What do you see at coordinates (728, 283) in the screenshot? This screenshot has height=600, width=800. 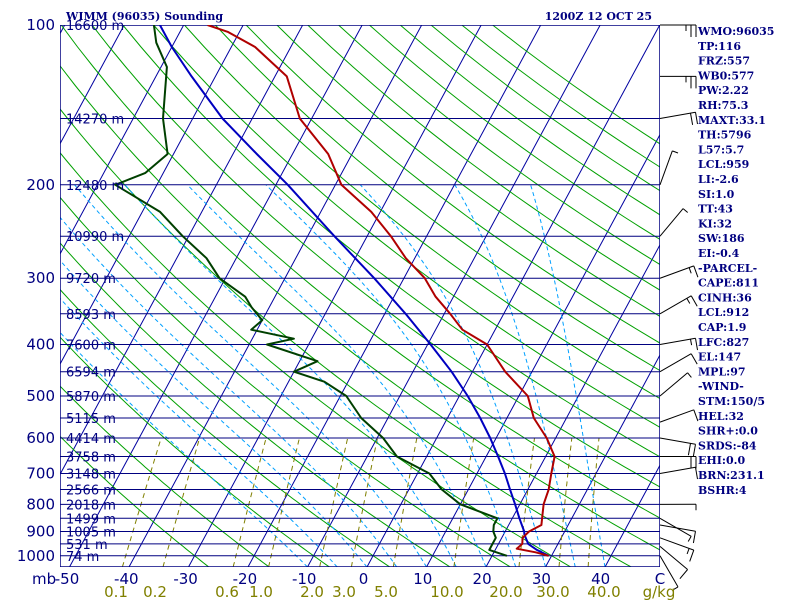 I see `index-item: CAPE:811` at bounding box center [728, 283].